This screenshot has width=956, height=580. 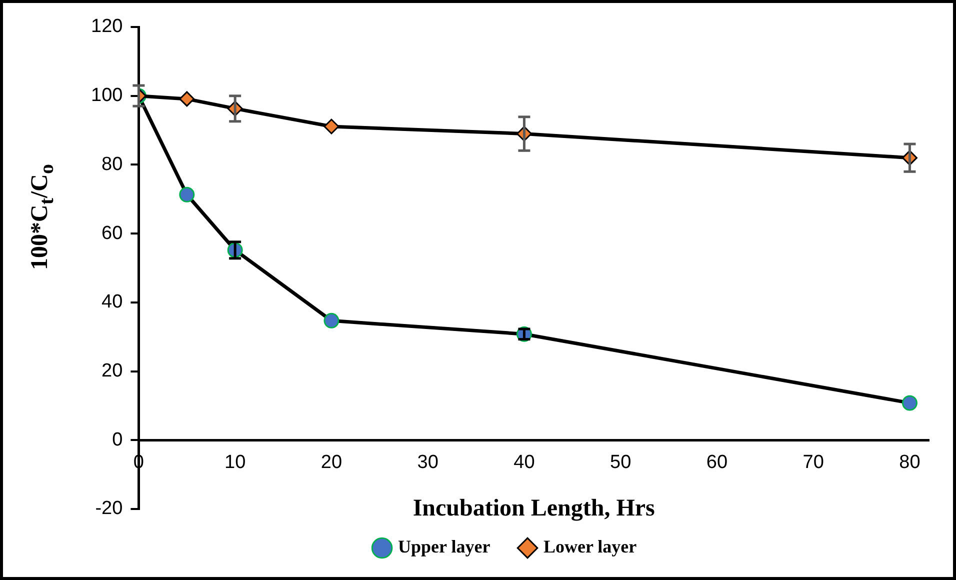 I want to click on x-tick-label: 50, so click(x=621, y=462).